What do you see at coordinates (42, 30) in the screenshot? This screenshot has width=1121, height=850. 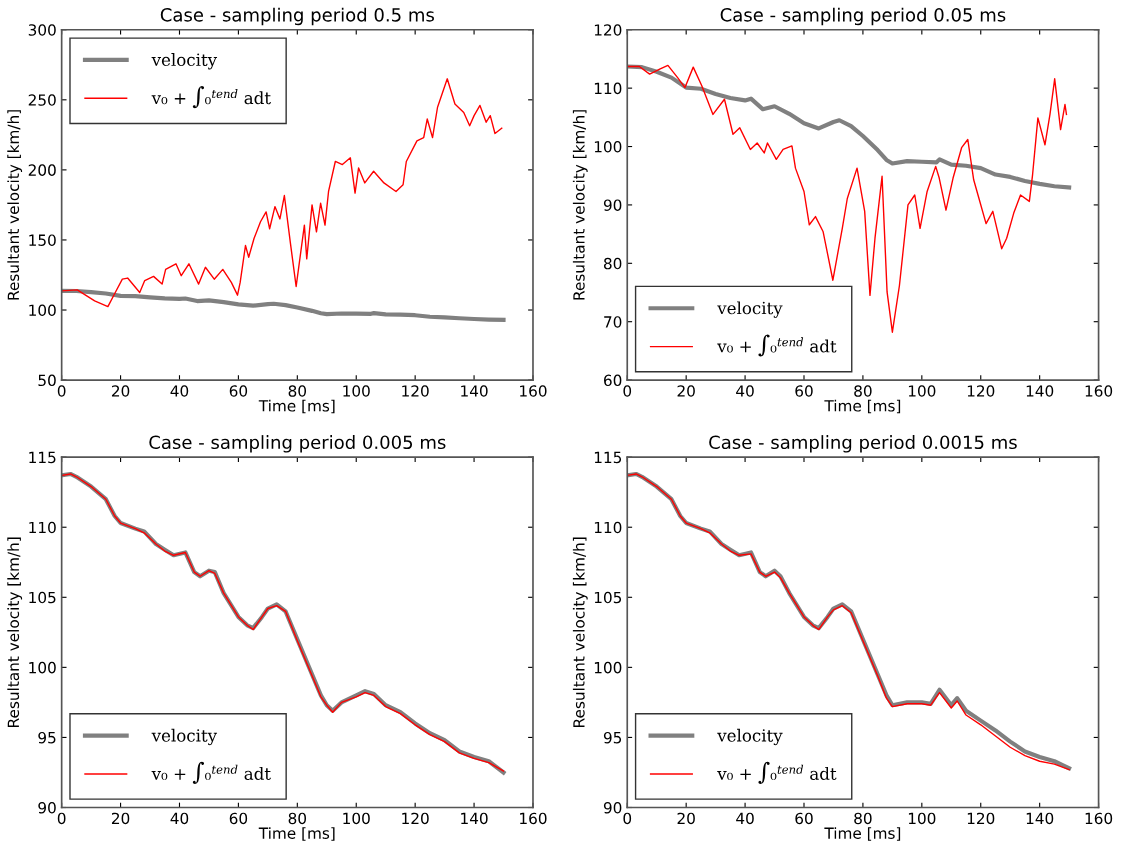 I see `y-tick-label: 300` at bounding box center [42, 30].